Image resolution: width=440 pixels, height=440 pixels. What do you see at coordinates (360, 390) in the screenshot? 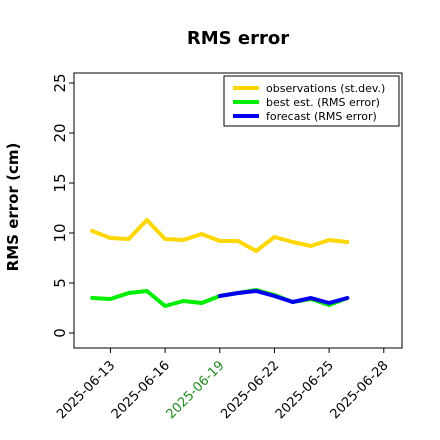
I see `x-tick-label: 2025-06-28` at bounding box center [360, 390].